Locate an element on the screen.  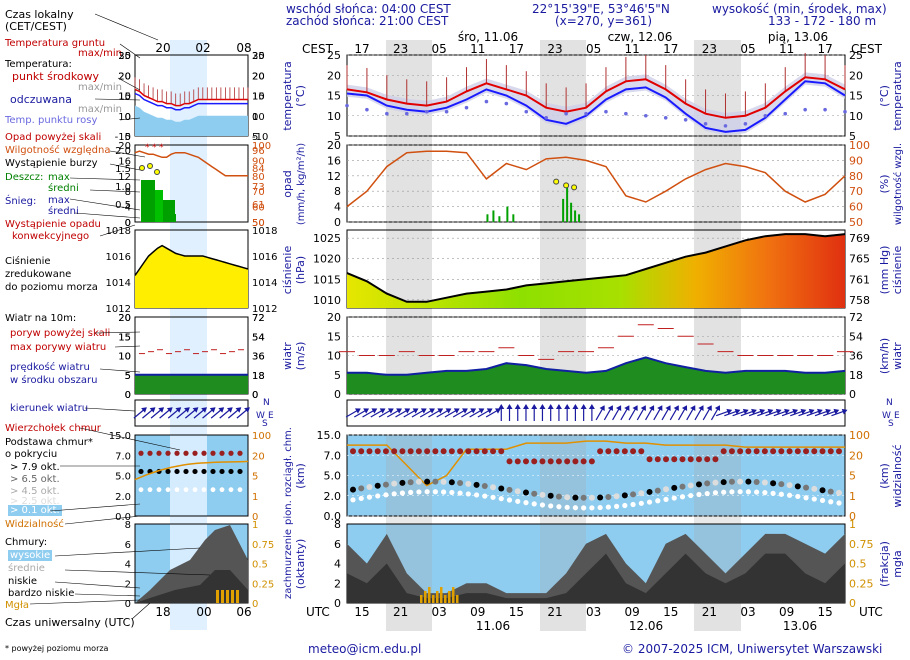
axis-title-press-left-unit: (hPa) is located at coordinates (300, 270).